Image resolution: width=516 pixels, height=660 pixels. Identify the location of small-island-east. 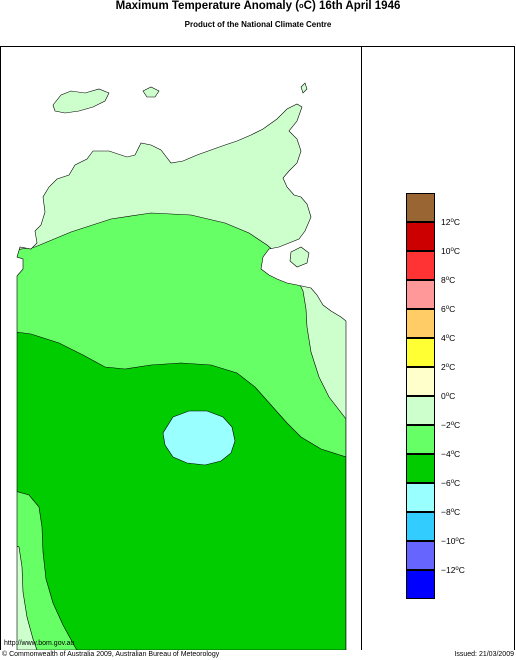
(304, 88).